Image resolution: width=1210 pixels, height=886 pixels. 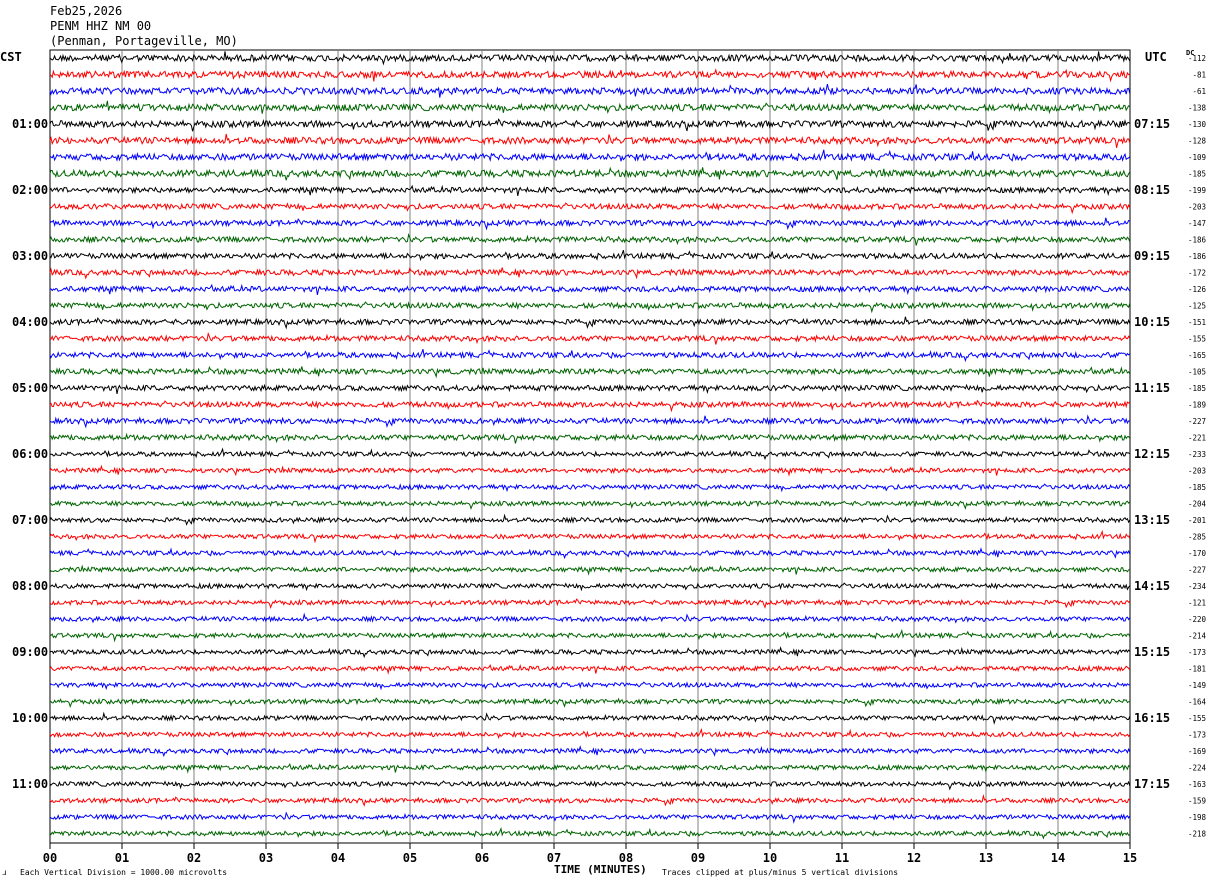 I want to click on dc-offset-label: -61, so click(x=1199, y=91).